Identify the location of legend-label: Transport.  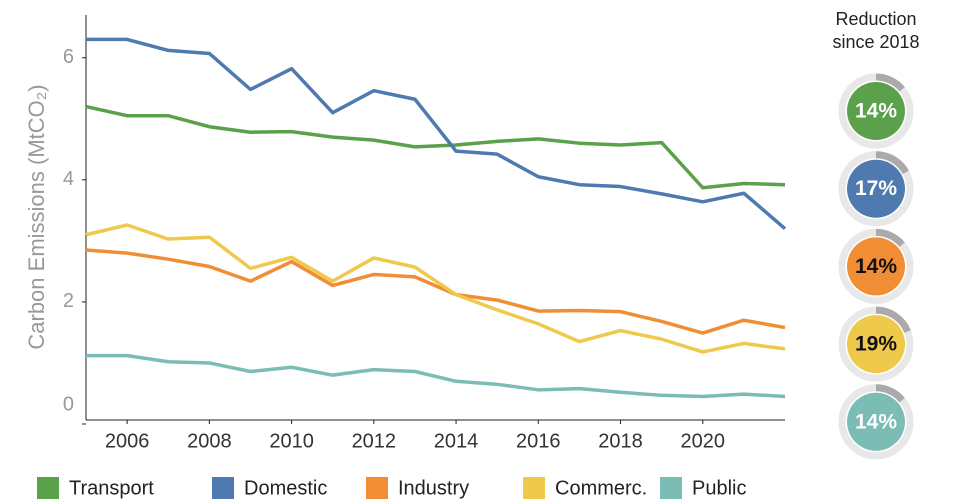
(111, 488).